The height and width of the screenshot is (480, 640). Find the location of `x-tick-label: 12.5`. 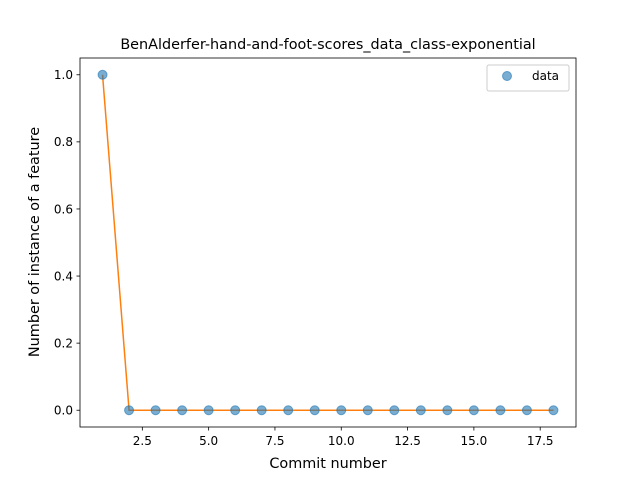

x-tick-label: 12.5 is located at coordinates (407, 441).